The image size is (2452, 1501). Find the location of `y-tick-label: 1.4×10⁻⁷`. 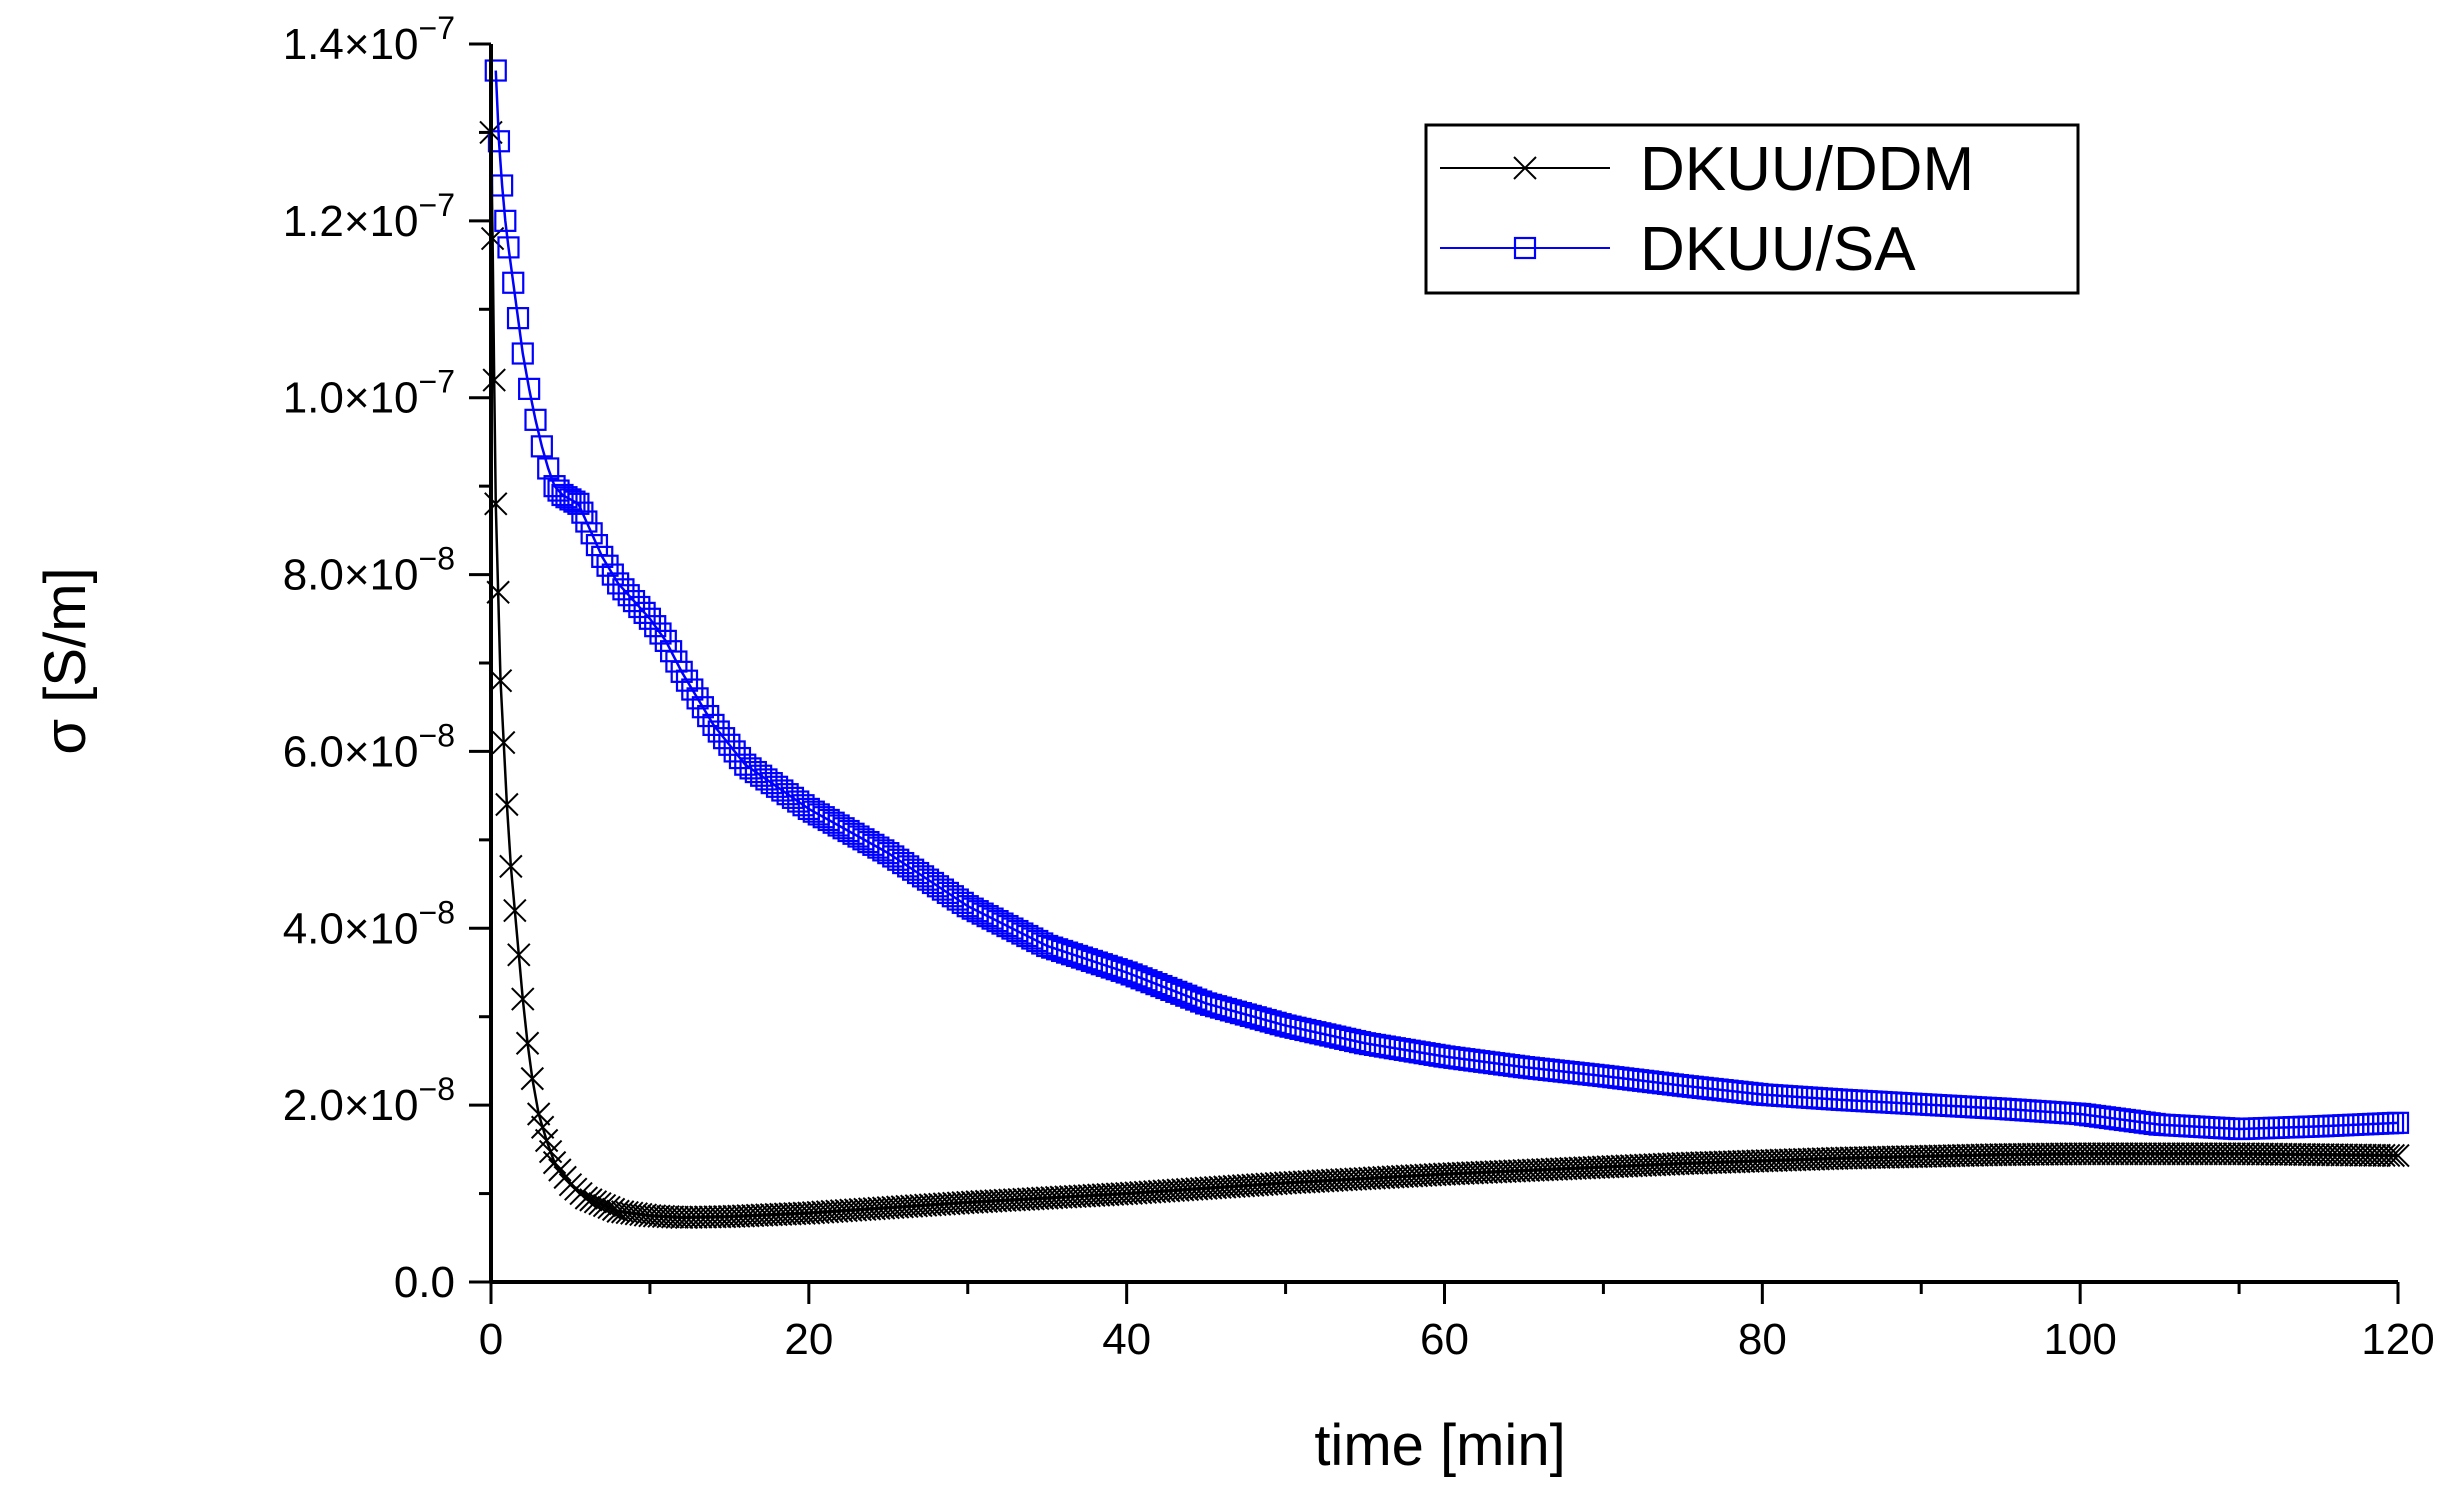

y-tick-label: 1.4×10⁻⁷ is located at coordinates (369, 39).